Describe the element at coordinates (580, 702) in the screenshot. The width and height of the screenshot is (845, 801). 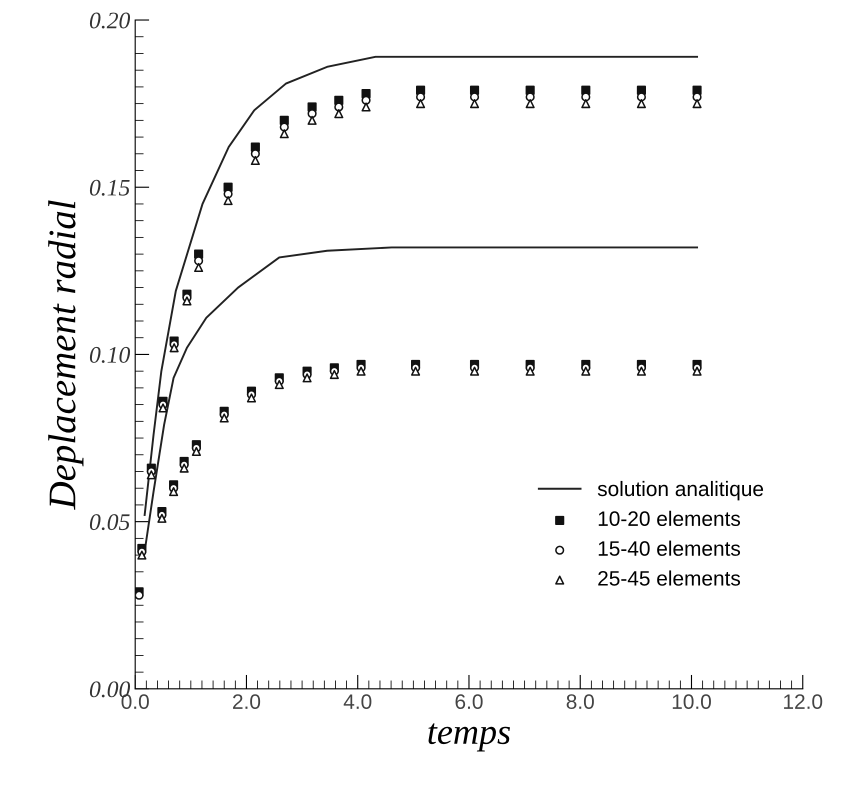
I see `x-tick-label: 8.0` at that location.